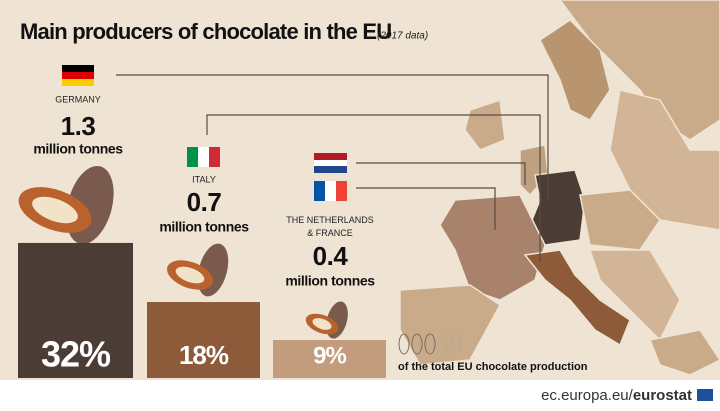 Image resolution: width=720 pixels, height=411 pixels. I want to click on value-label: 18%, so click(204, 355).